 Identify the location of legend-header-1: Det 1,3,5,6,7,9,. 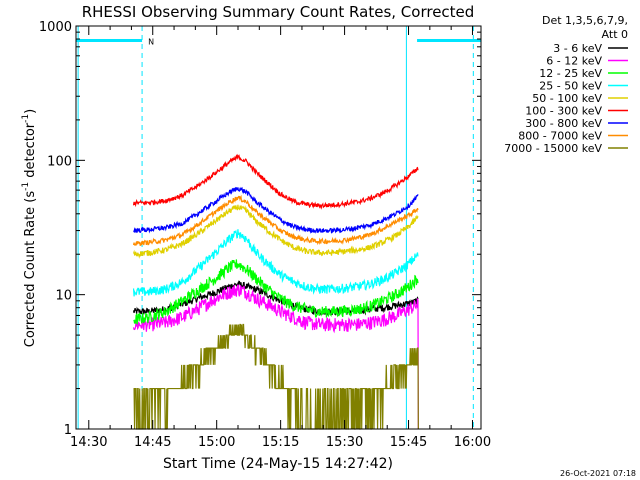
(585, 20).